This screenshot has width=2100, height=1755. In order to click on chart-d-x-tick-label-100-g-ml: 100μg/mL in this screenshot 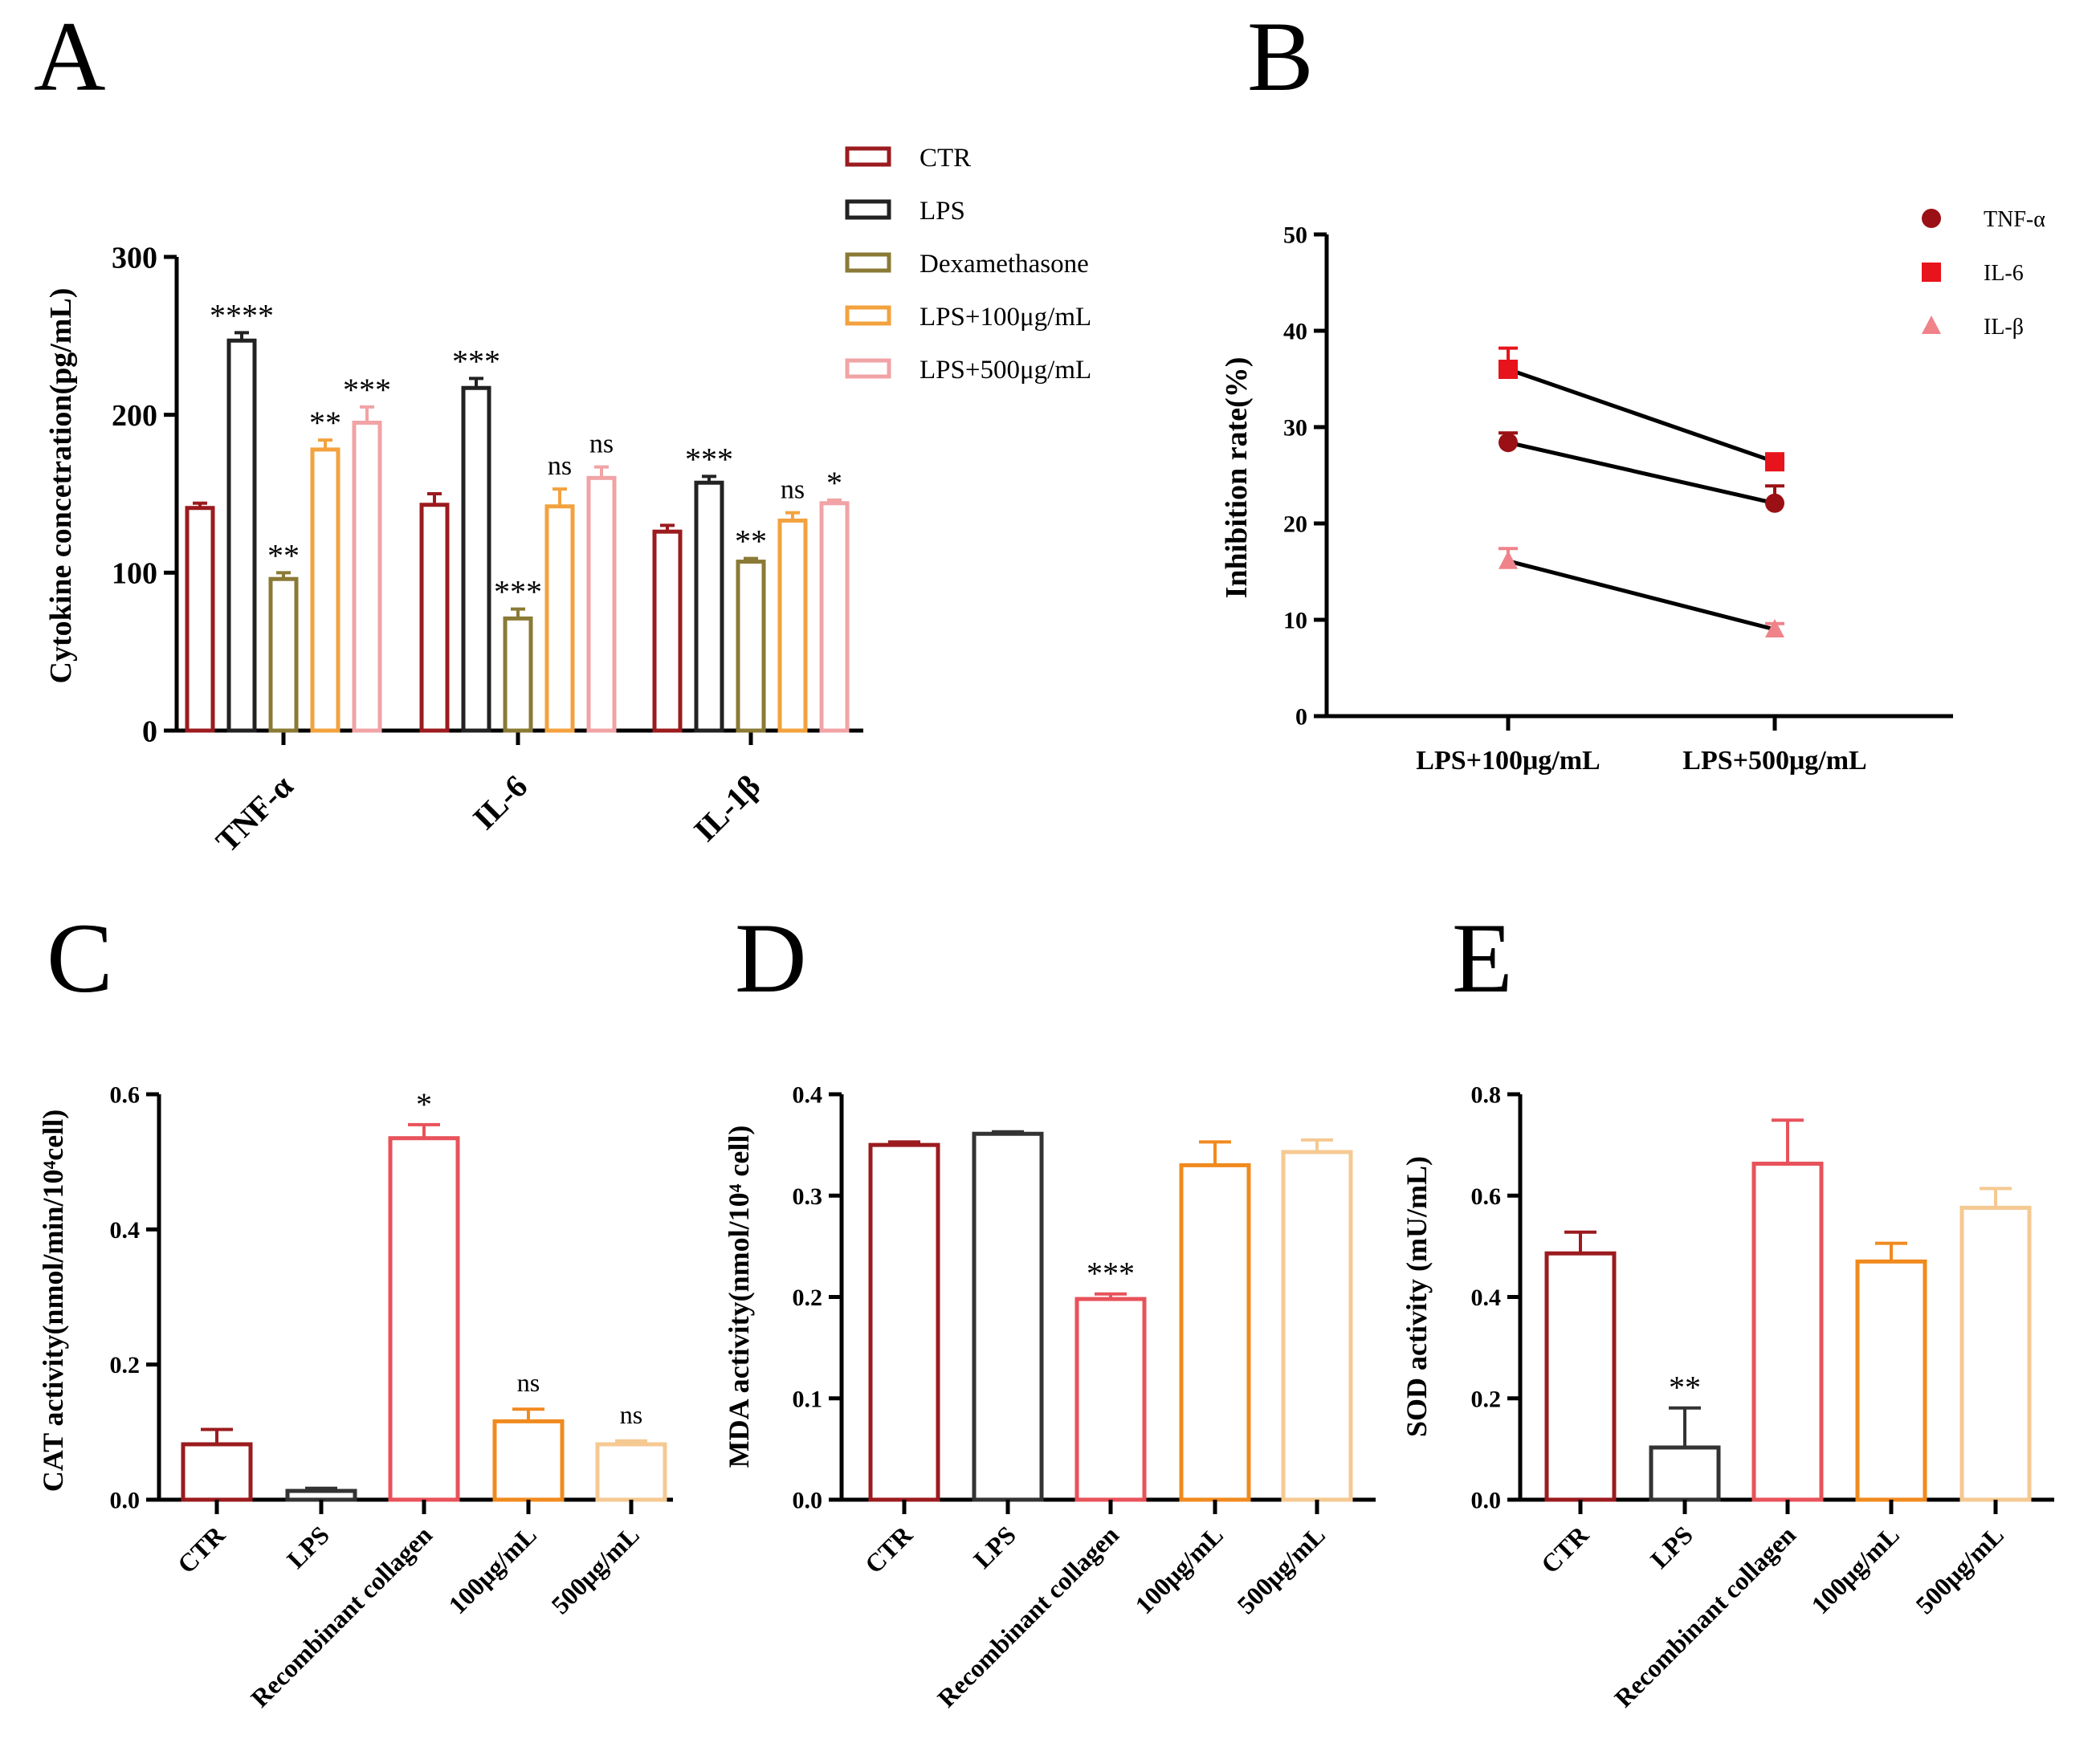, I will do `click(1179, 1569)`.